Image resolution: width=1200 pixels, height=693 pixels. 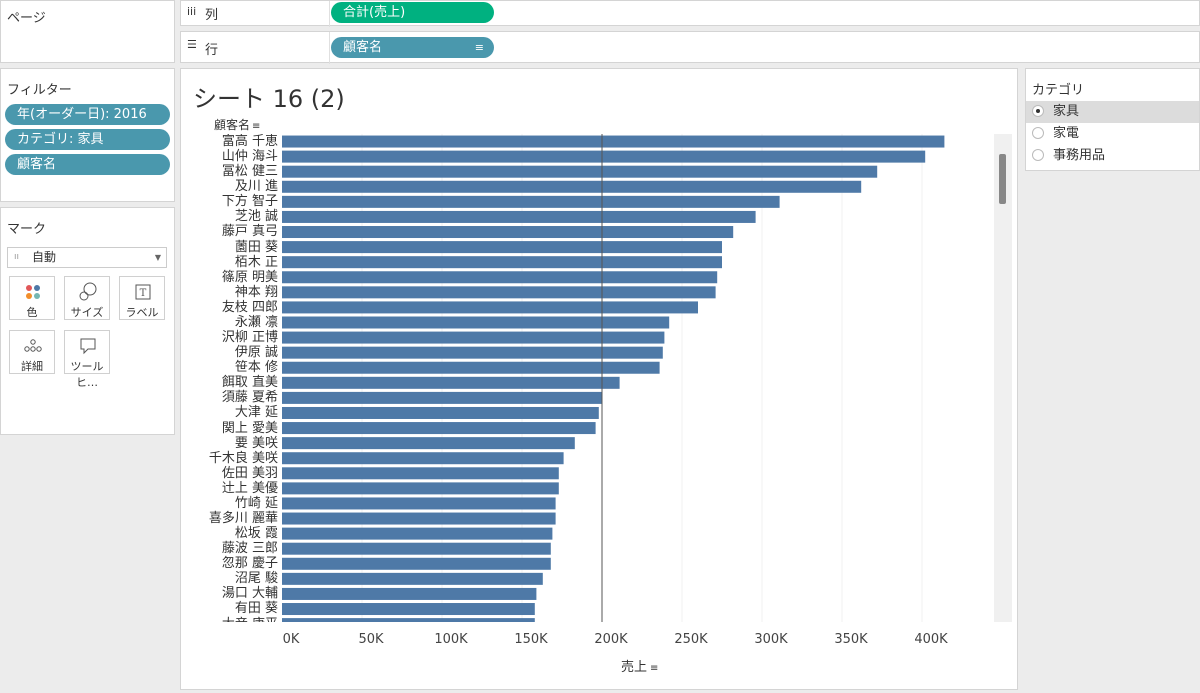 I want to click on customer-label: 藤戸 真弓, so click(x=249, y=232).